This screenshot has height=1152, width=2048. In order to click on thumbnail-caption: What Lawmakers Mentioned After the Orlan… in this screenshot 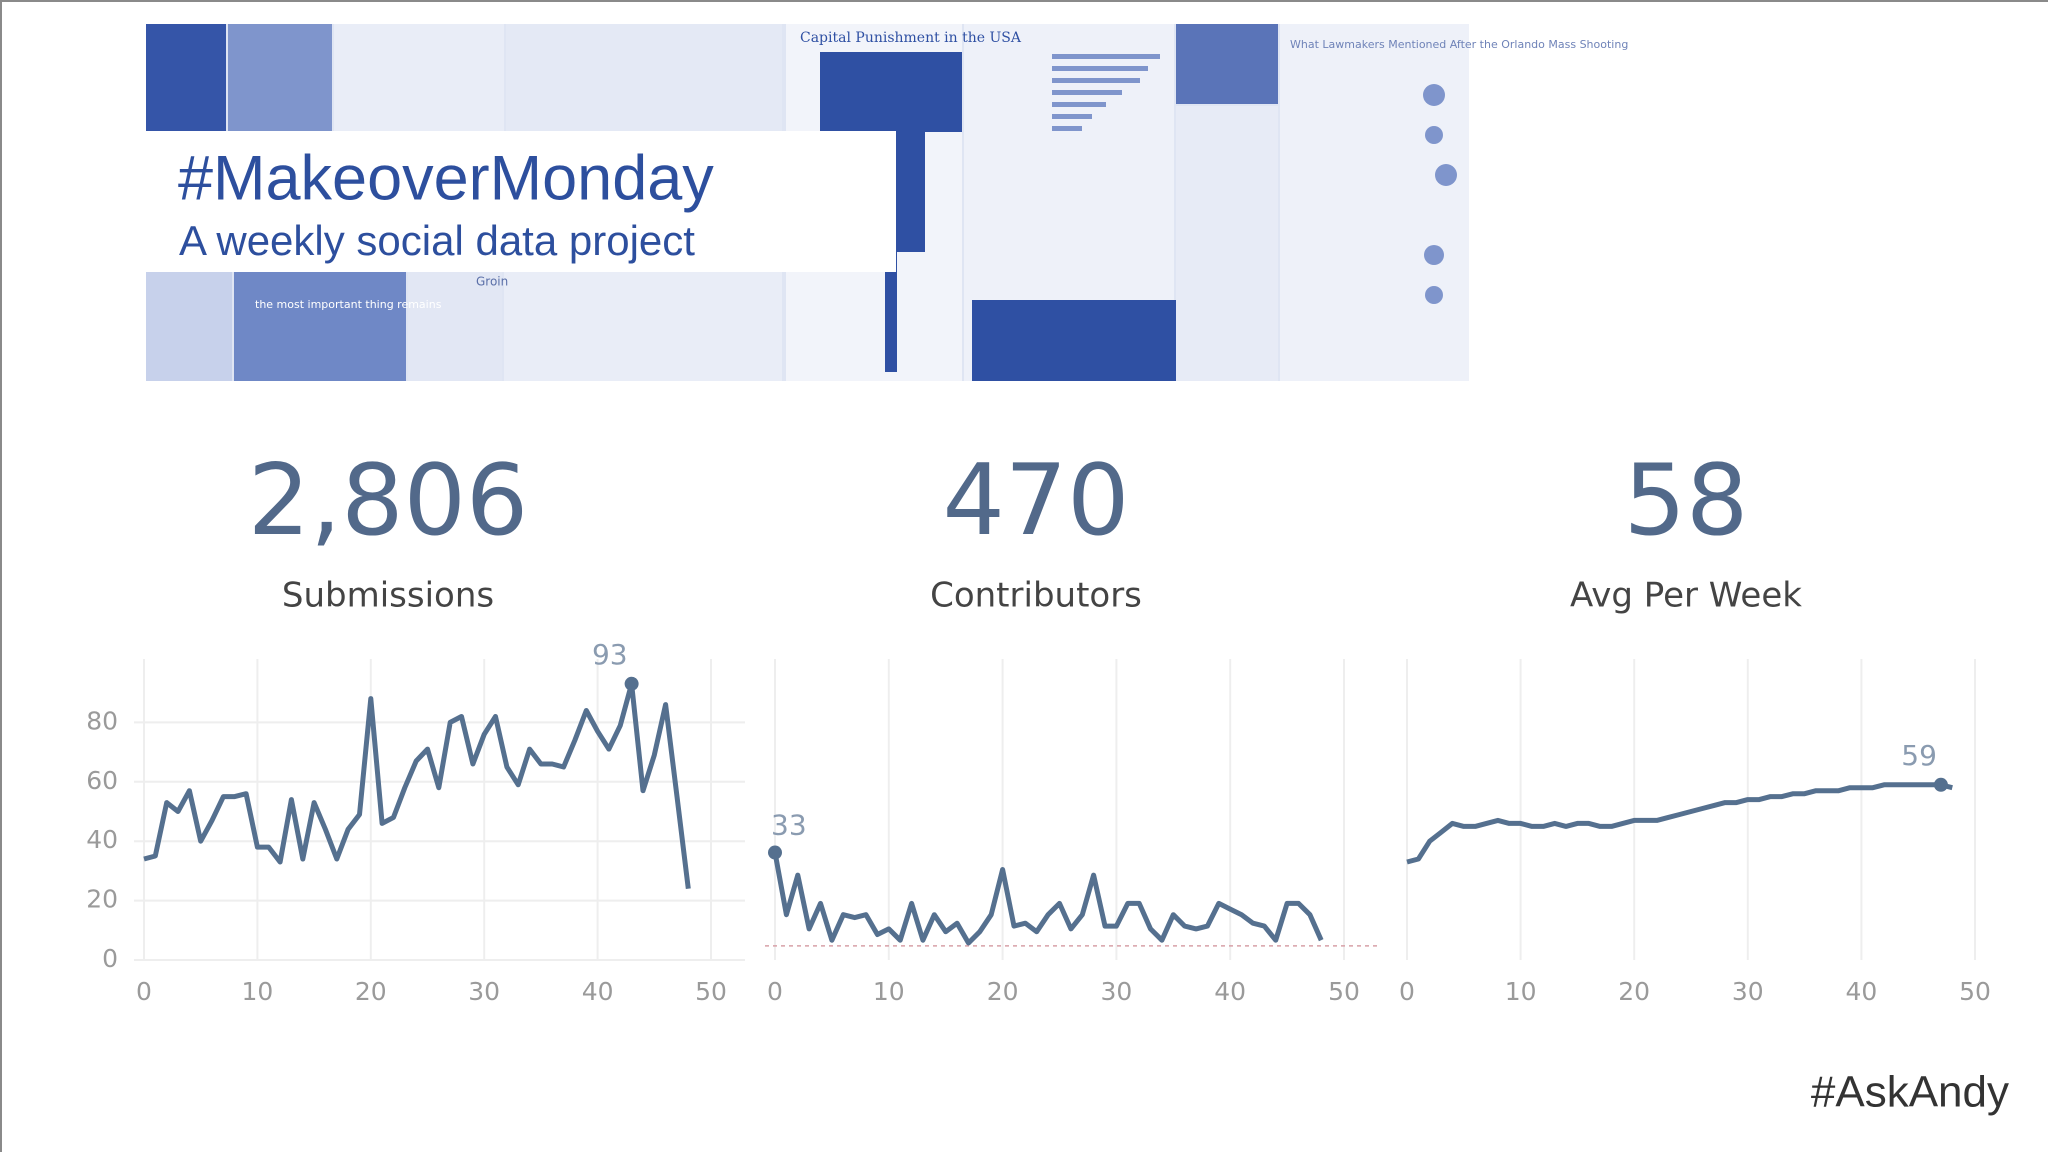, I will do `click(1459, 44)`.